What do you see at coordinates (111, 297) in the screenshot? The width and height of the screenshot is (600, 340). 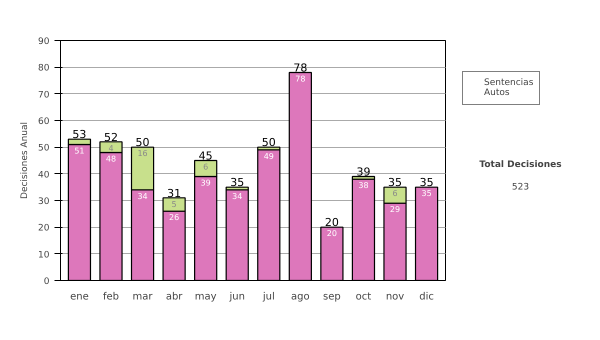 I see `x-tick-label: feb` at bounding box center [111, 297].